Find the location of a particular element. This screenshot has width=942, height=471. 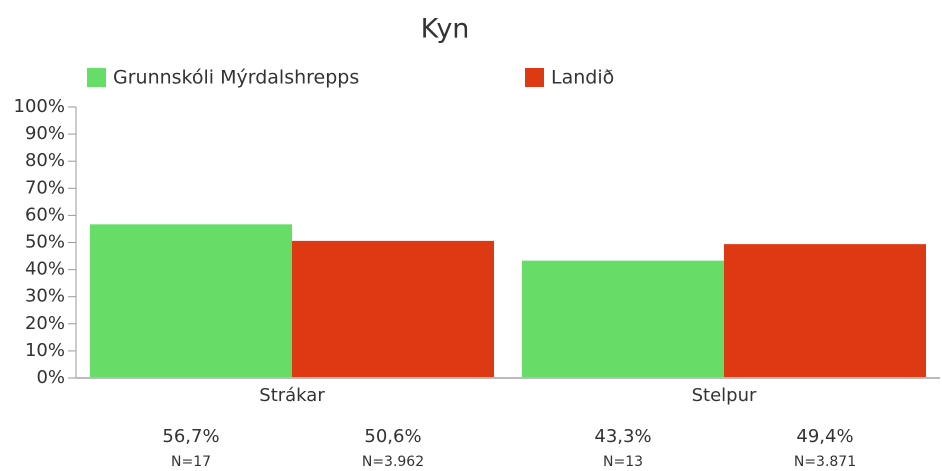

x-tick-label: Stelpur is located at coordinates (724, 395).